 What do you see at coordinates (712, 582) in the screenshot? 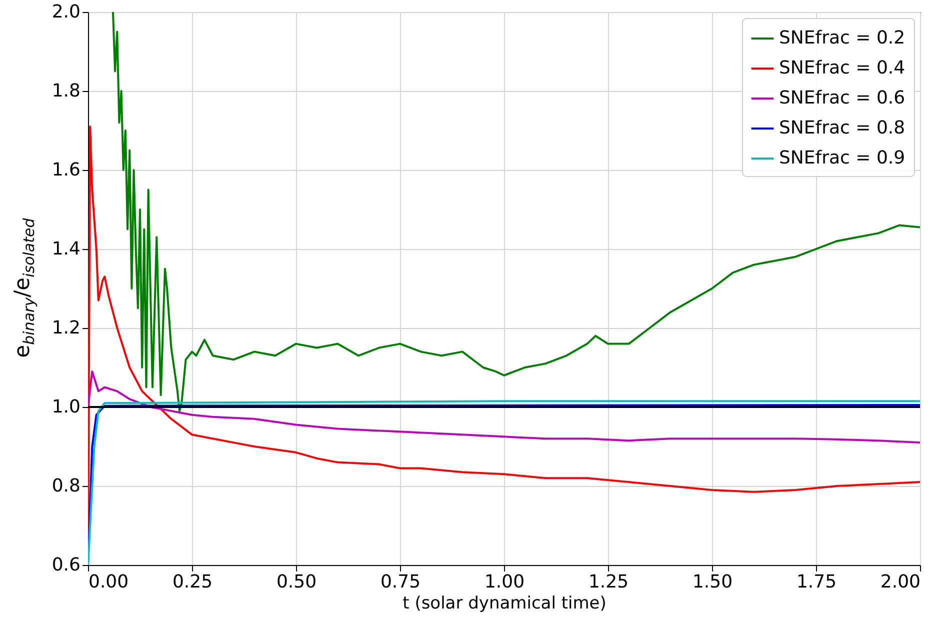
I see `x-tick-label: 1.50` at bounding box center [712, 582].